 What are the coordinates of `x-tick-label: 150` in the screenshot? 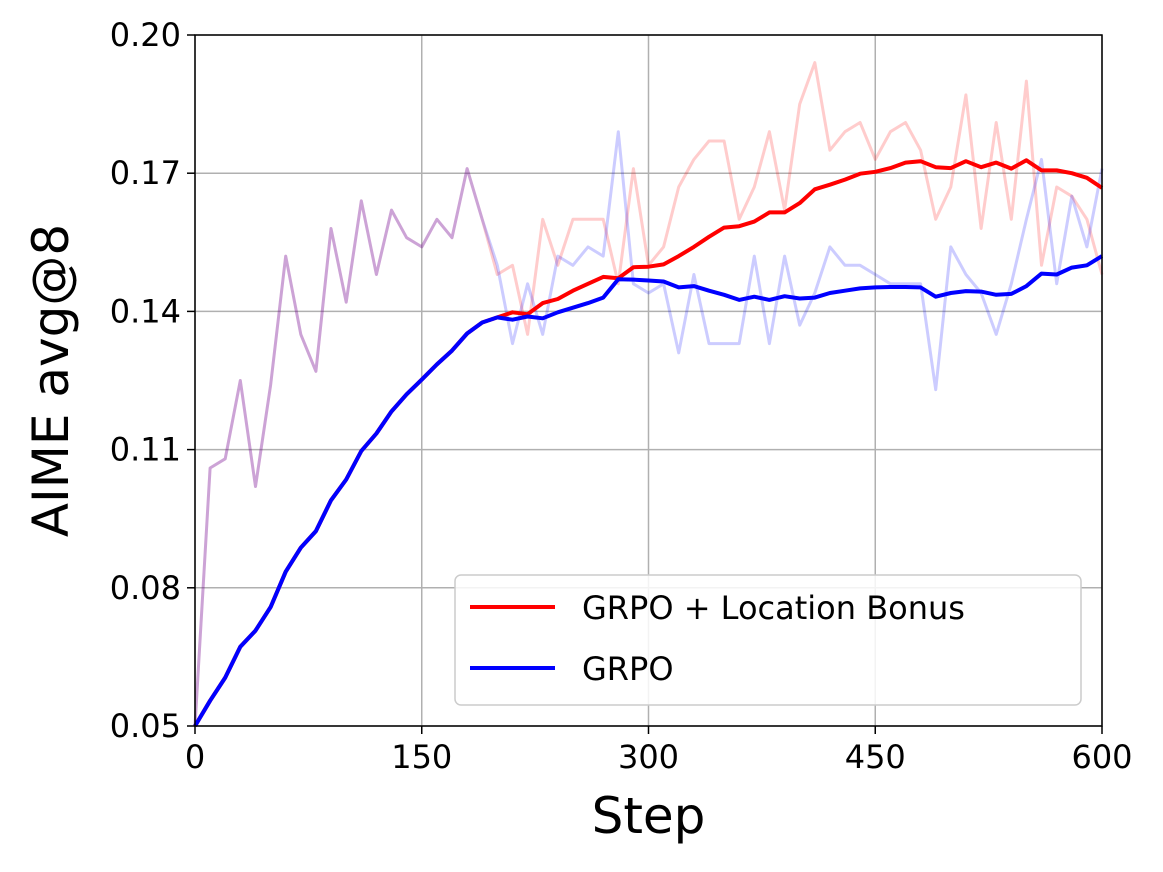 It's located at (421, 757).